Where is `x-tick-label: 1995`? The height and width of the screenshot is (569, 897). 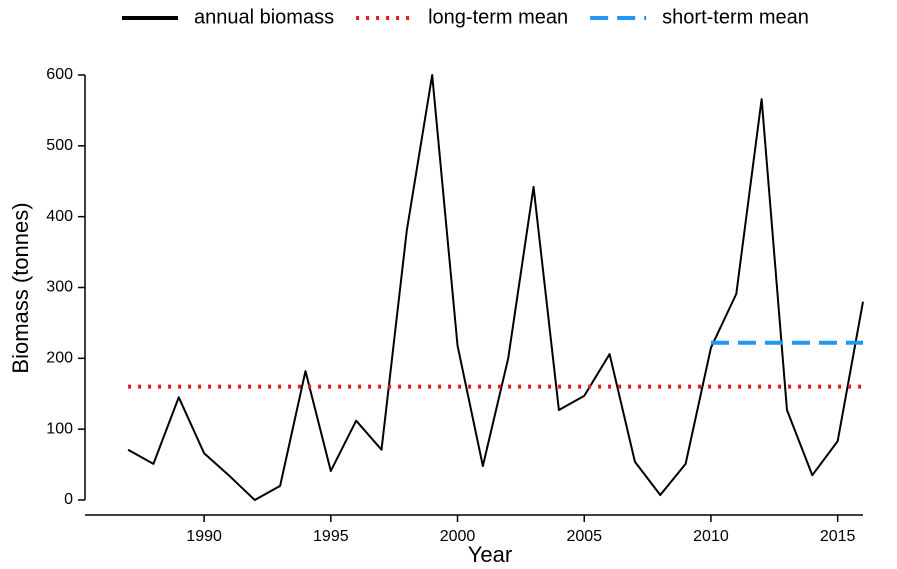 x-tick-label: 1995 is located at coordinates (331, 536).